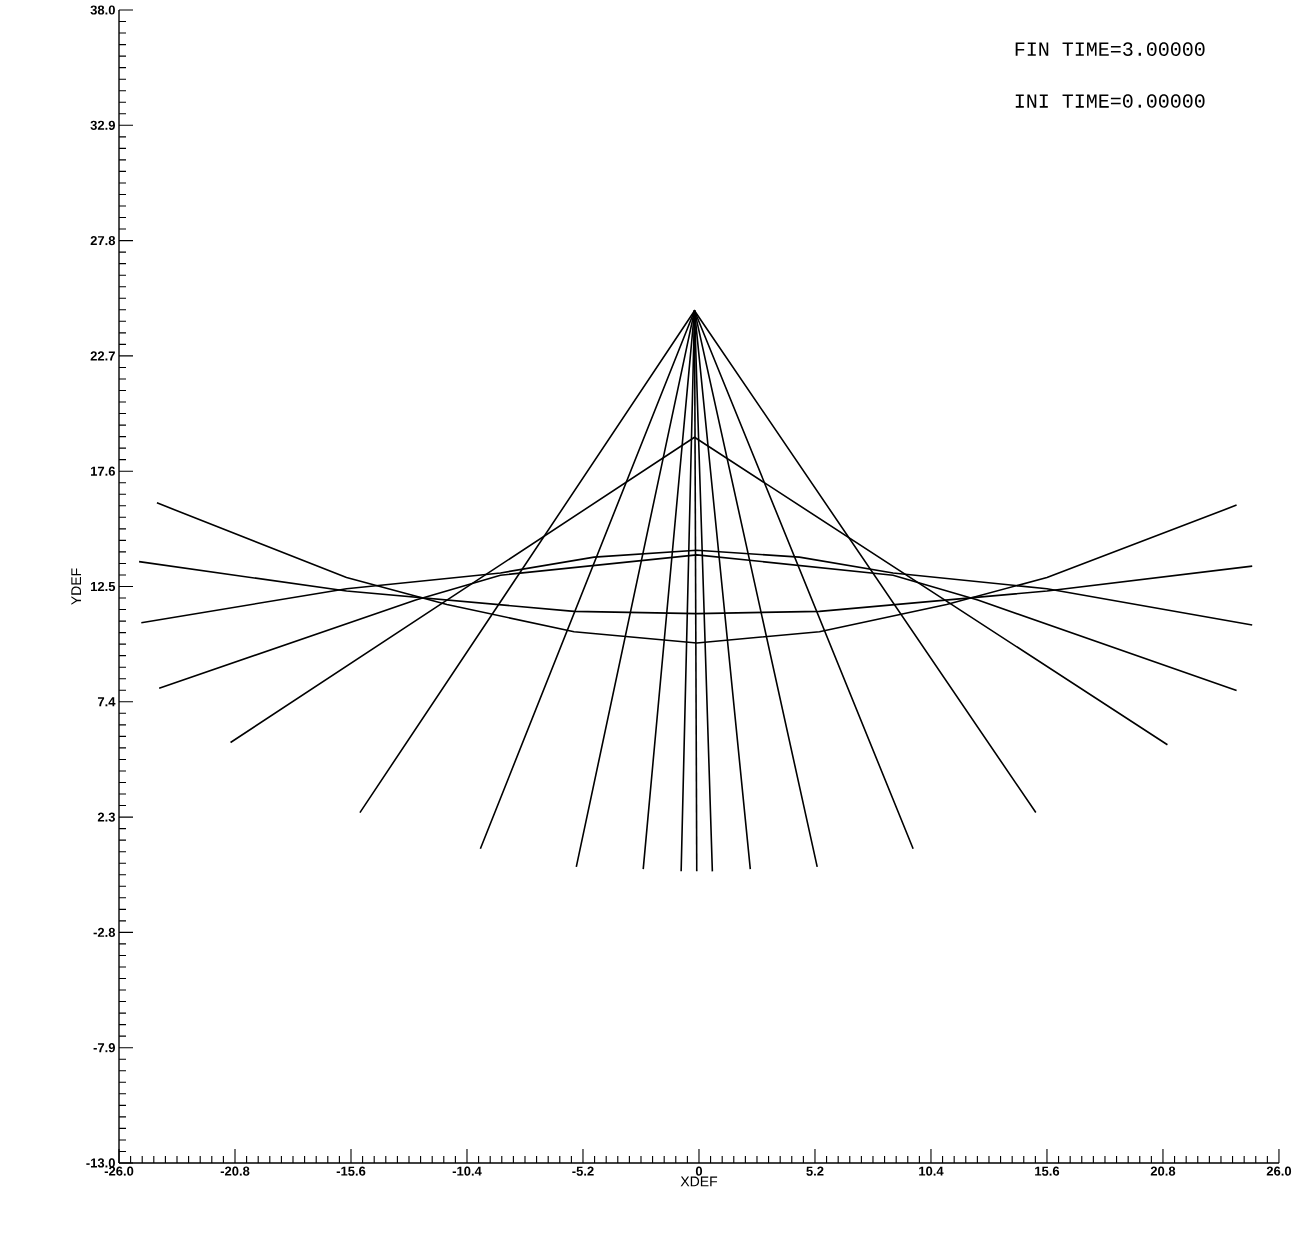 The height and width of the screenshot is (1247, 1301). What do you see at coordinates (1279, 1171) in the screenshot?
I see `x-tick-label: 26.0` at bounding box center [1279, 1171].